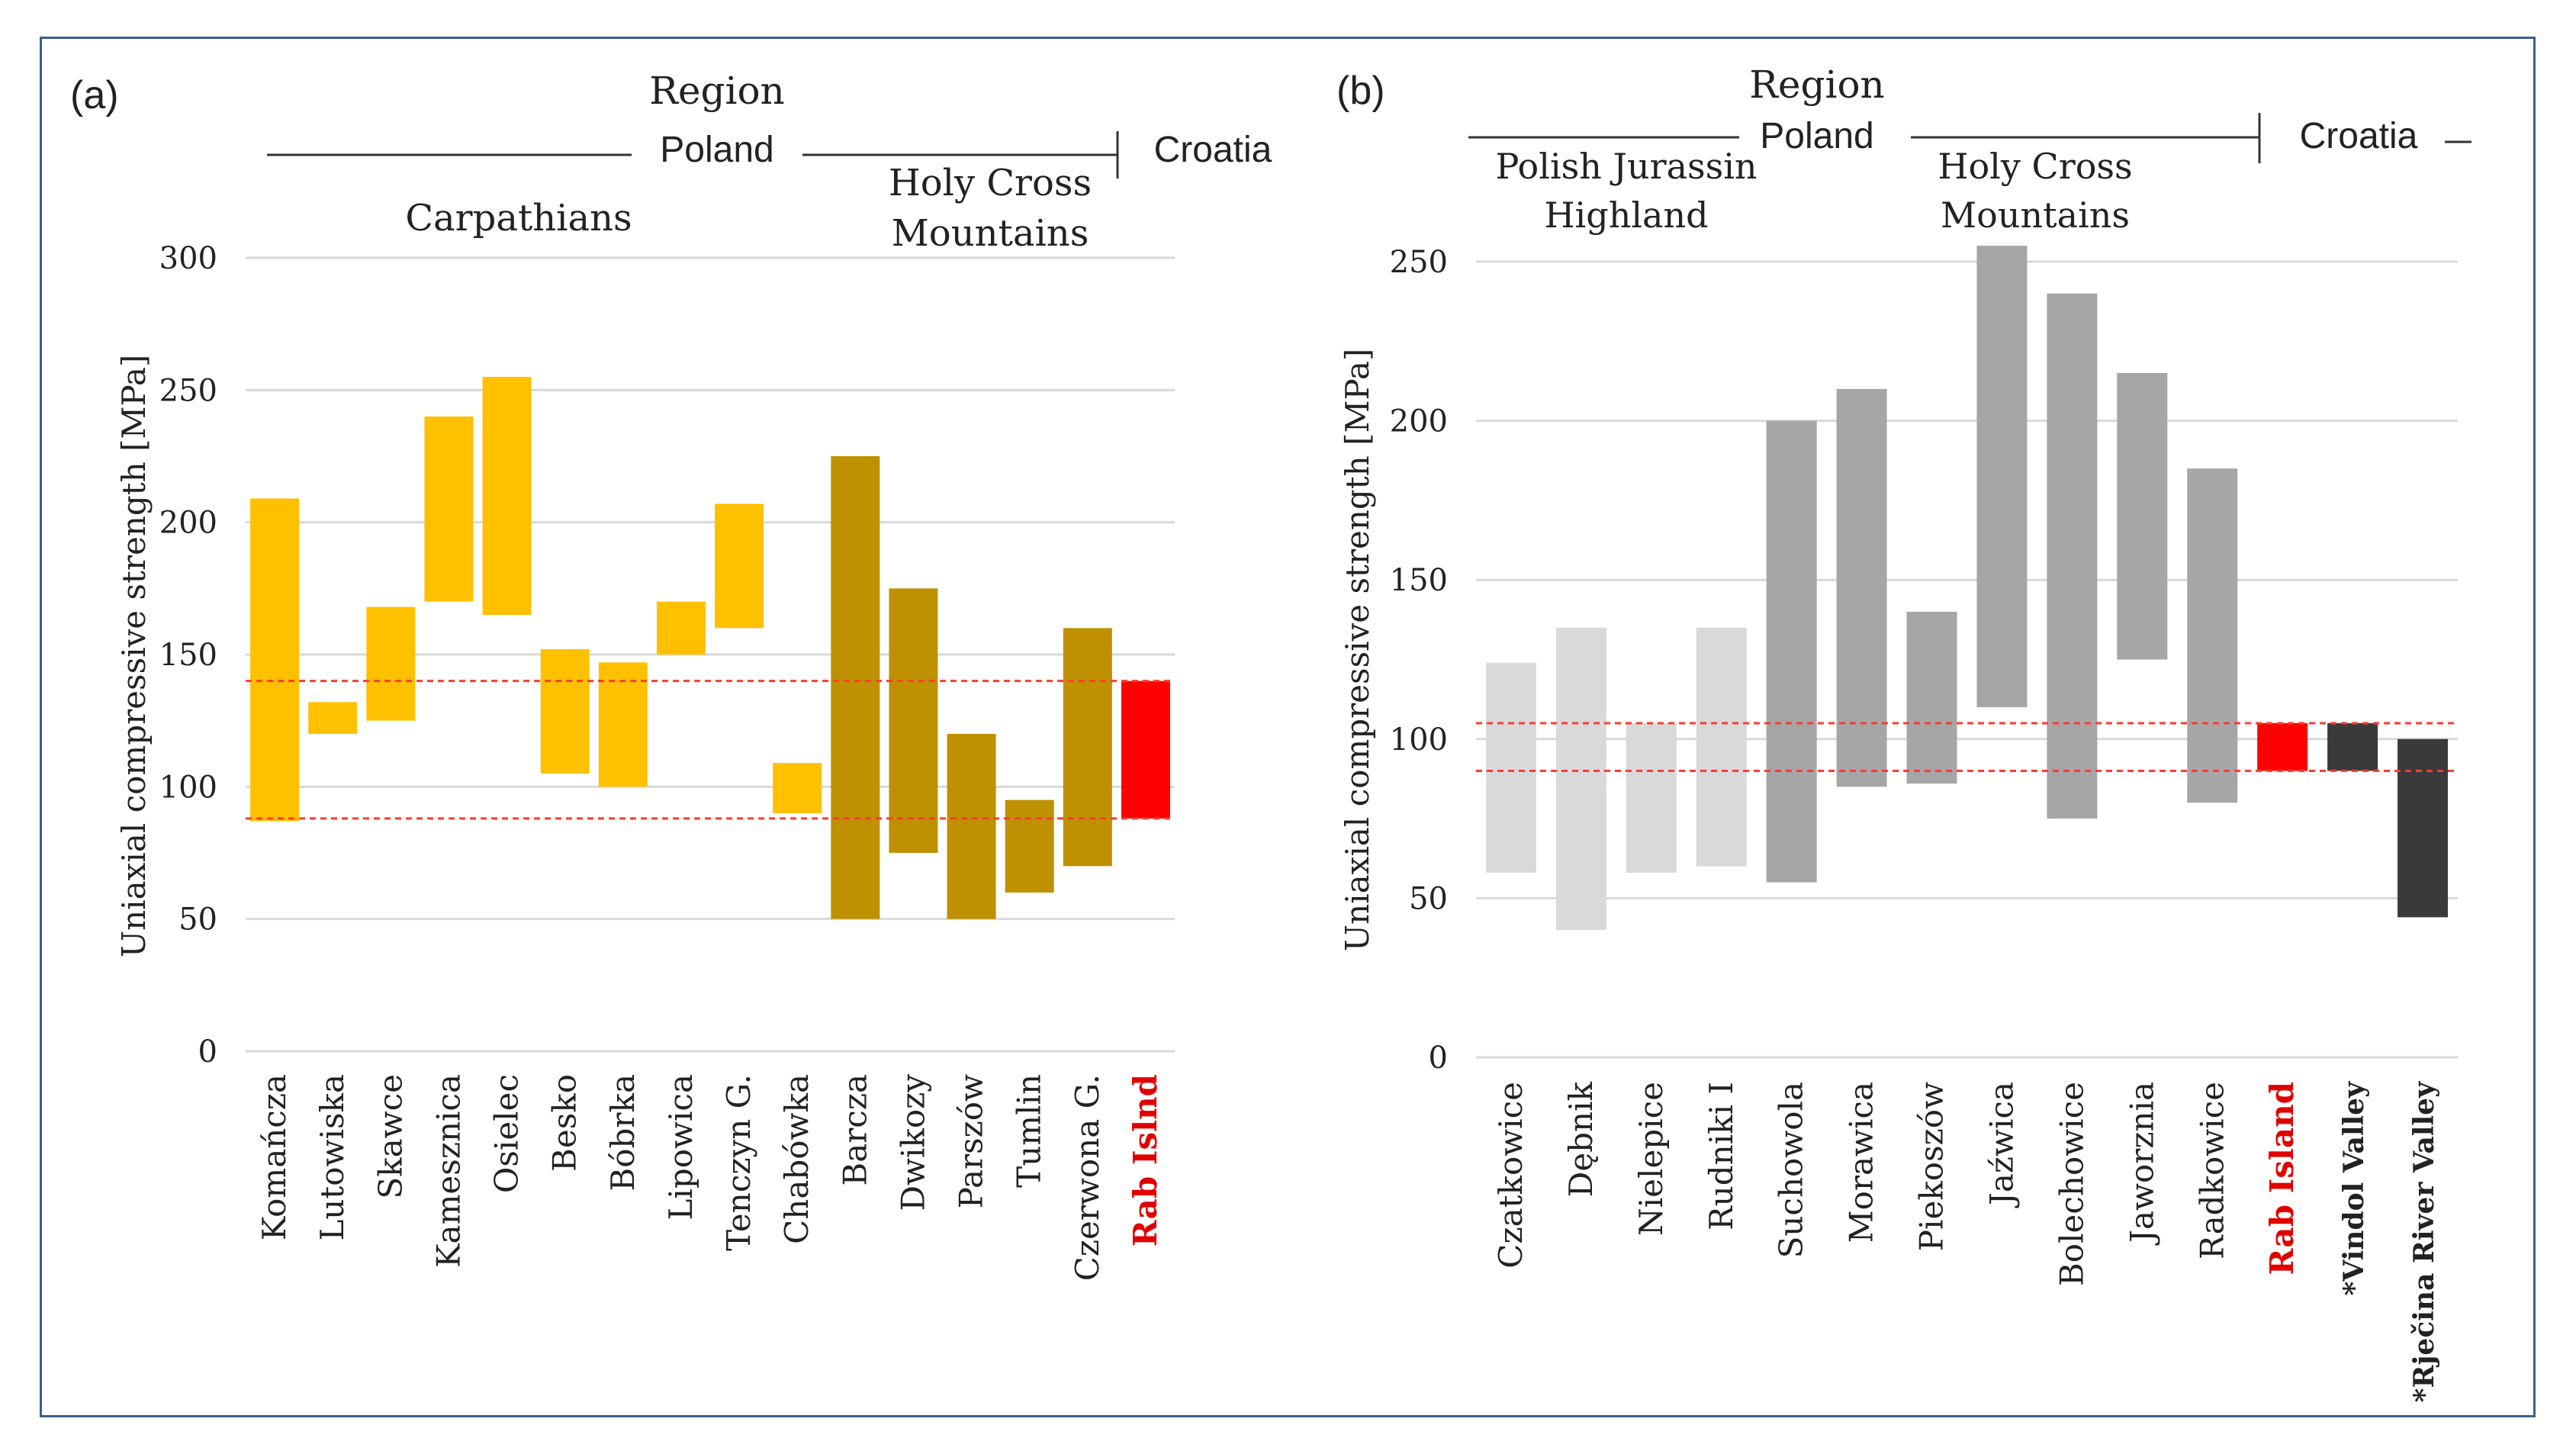 This screenshot has width=2576, height=1454. What do you see at coordinates (2141, 1164) in the screenshot?
I see `x-tick-label: Jaworznia` at bounding box center [2141, 1164].